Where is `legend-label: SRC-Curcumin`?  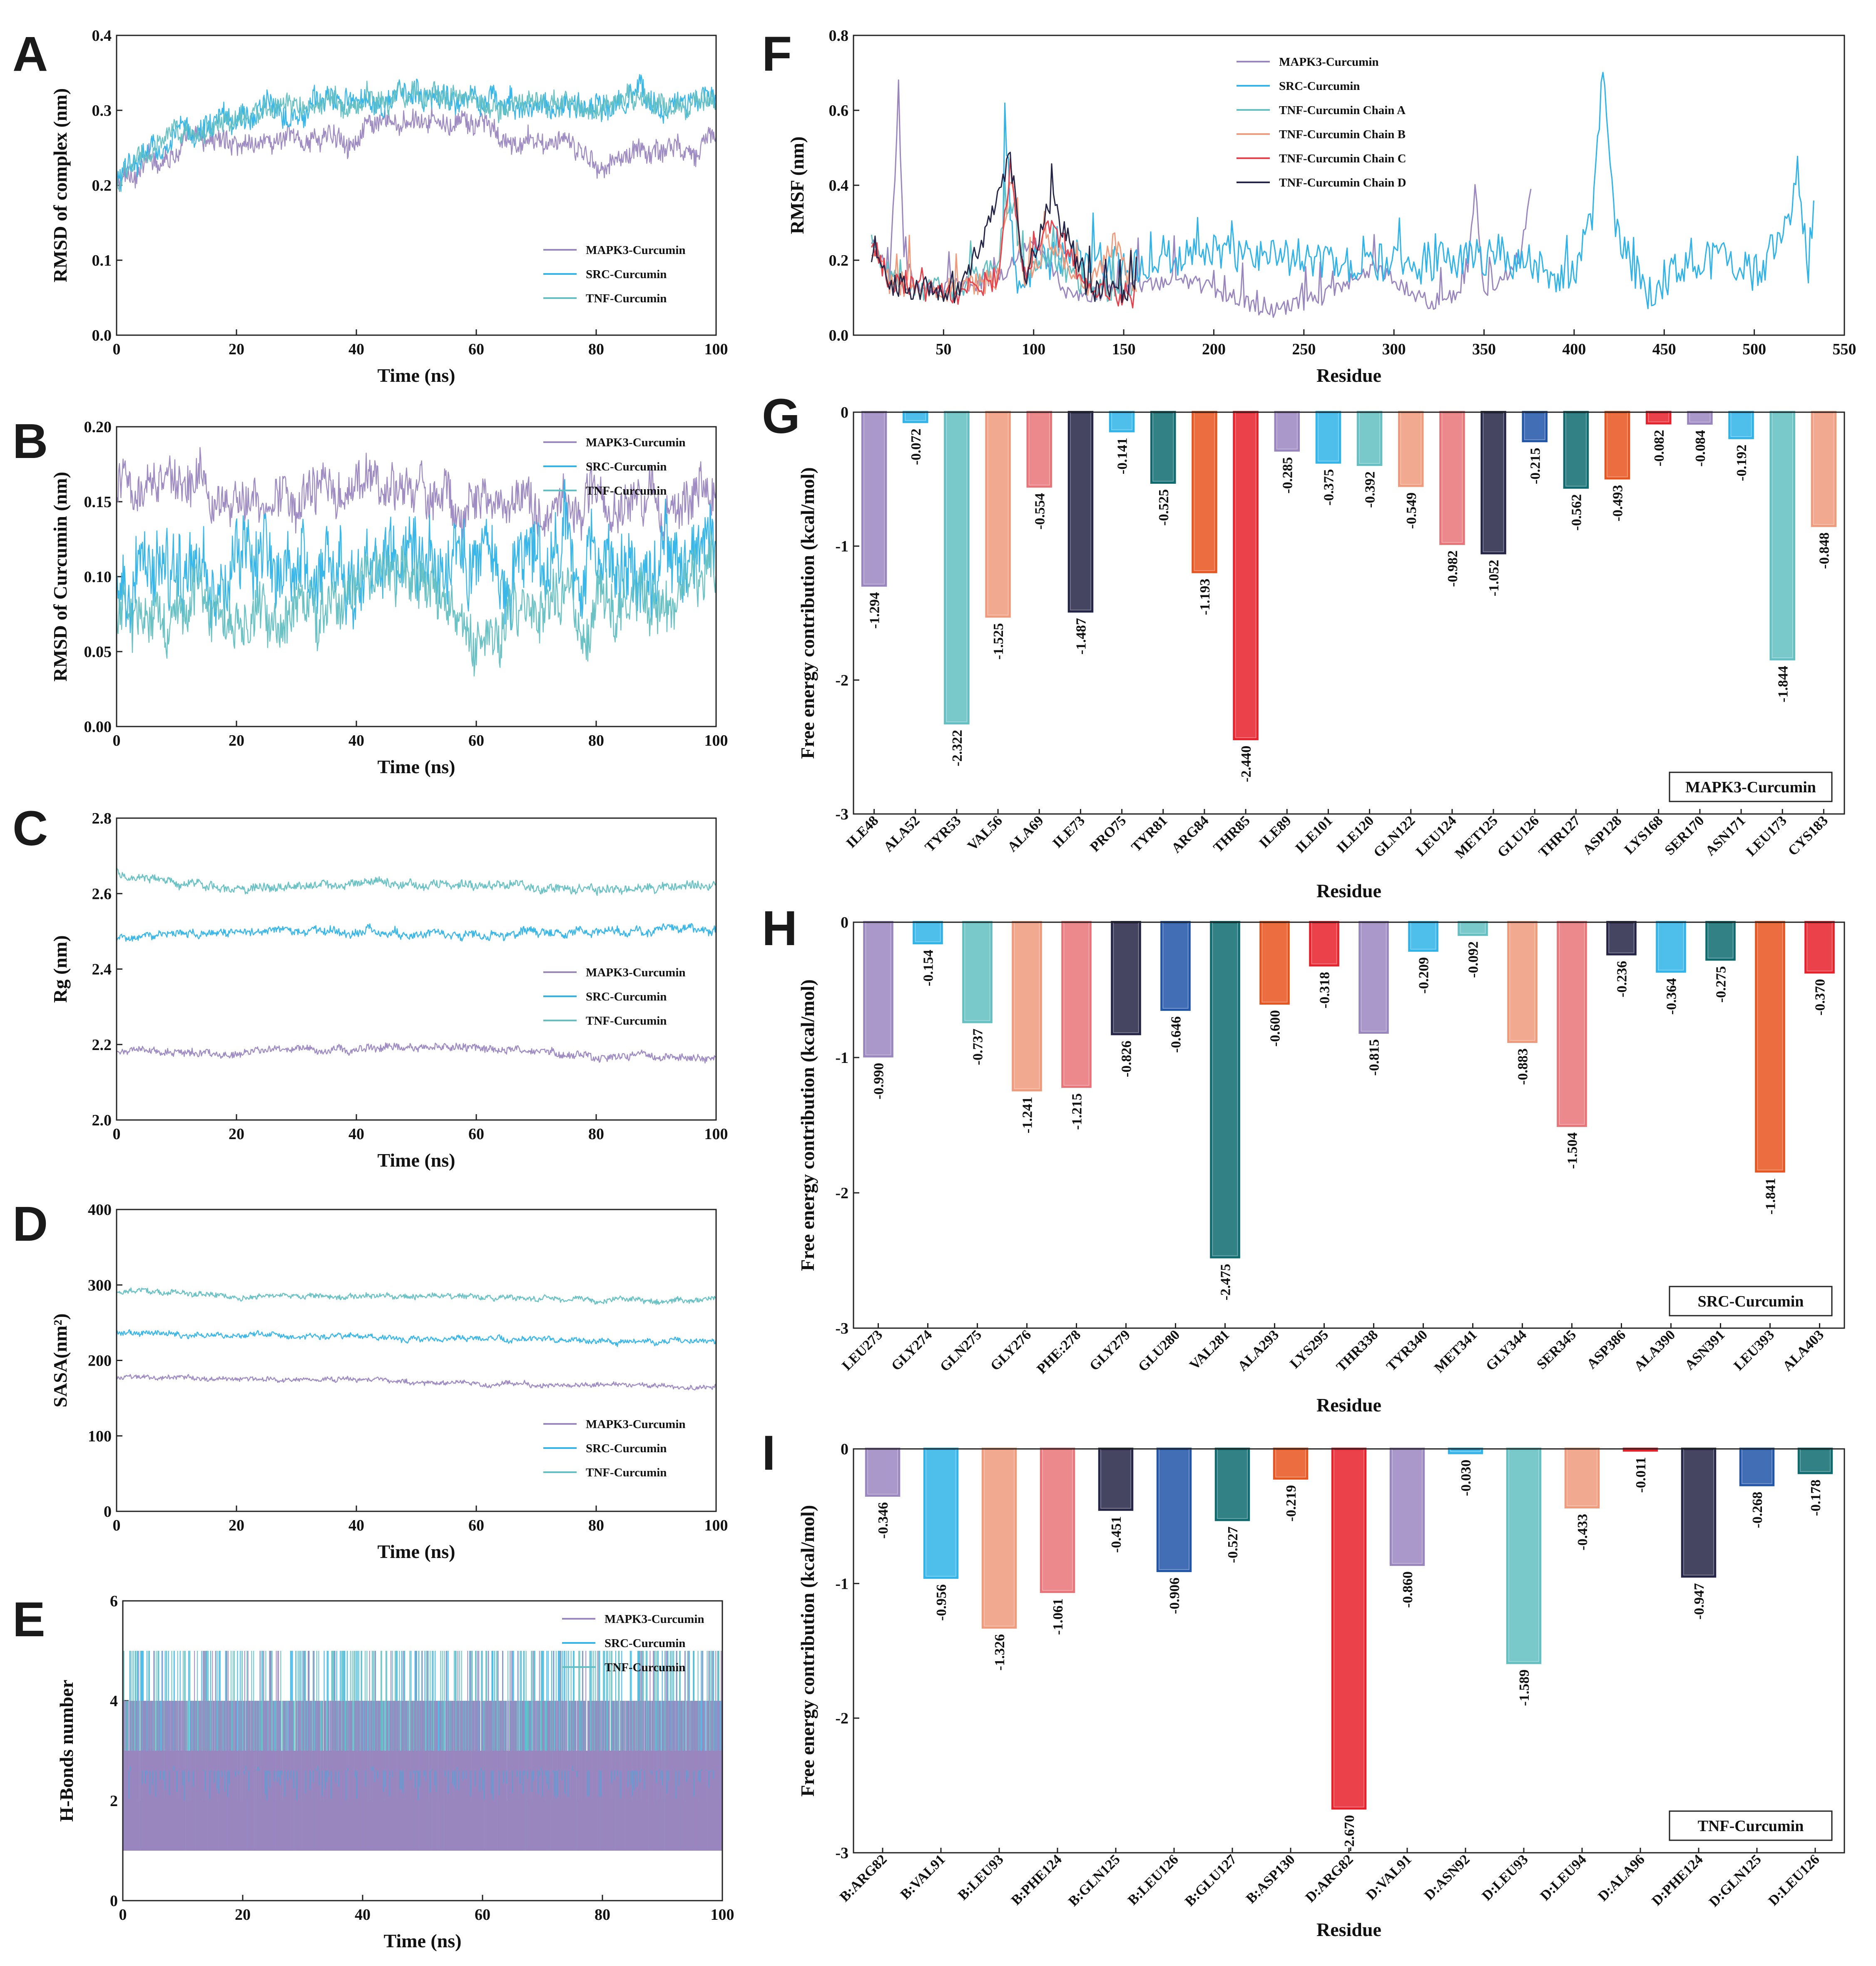
legend-label: SRC-Curcumin is located at coordinates (626, 274).